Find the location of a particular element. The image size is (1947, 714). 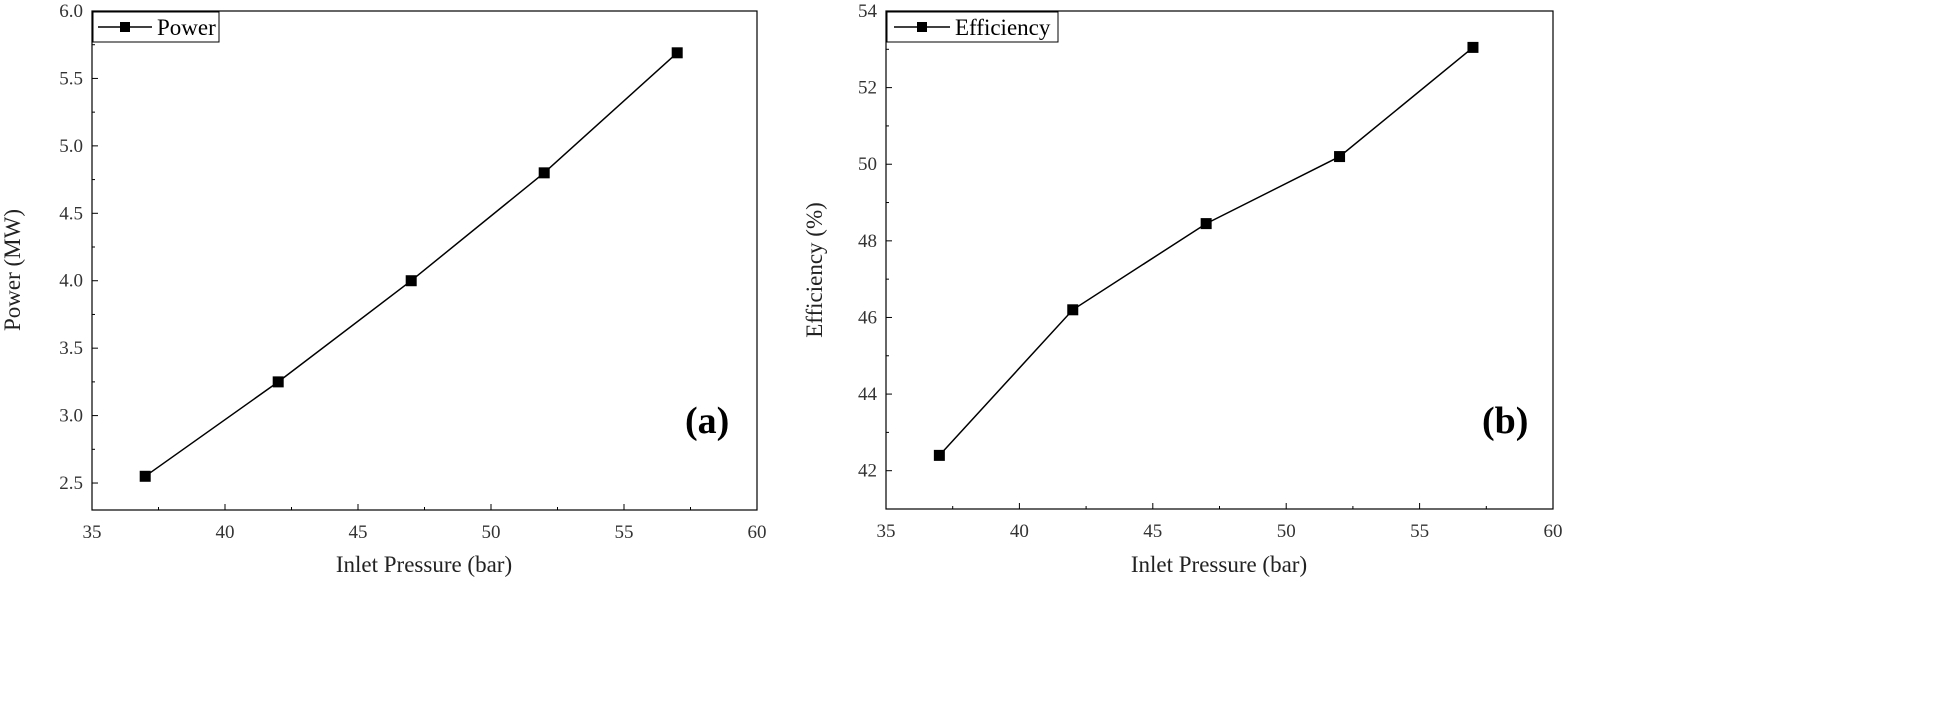

y-axis-ticks: 2.5 3.0 3.5 4.0 4.5 5.0 5.5 6.0 is located at coordinates (78, 247).